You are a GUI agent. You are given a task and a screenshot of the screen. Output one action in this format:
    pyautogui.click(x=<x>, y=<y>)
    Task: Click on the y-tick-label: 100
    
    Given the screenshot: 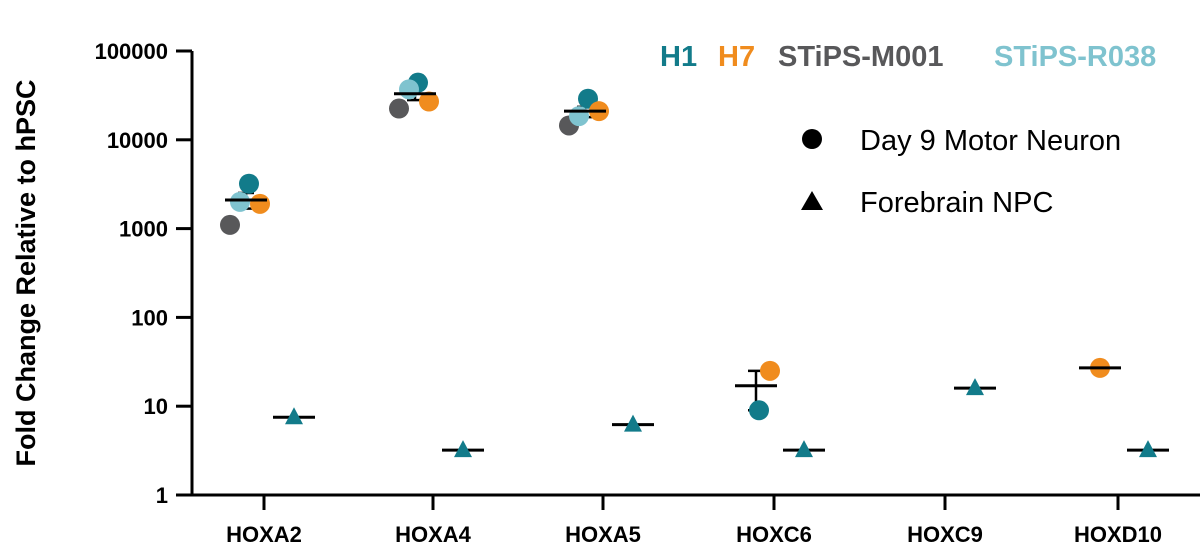 What is the action you would take?
    pyautogui.click(x=149, y=317)
    